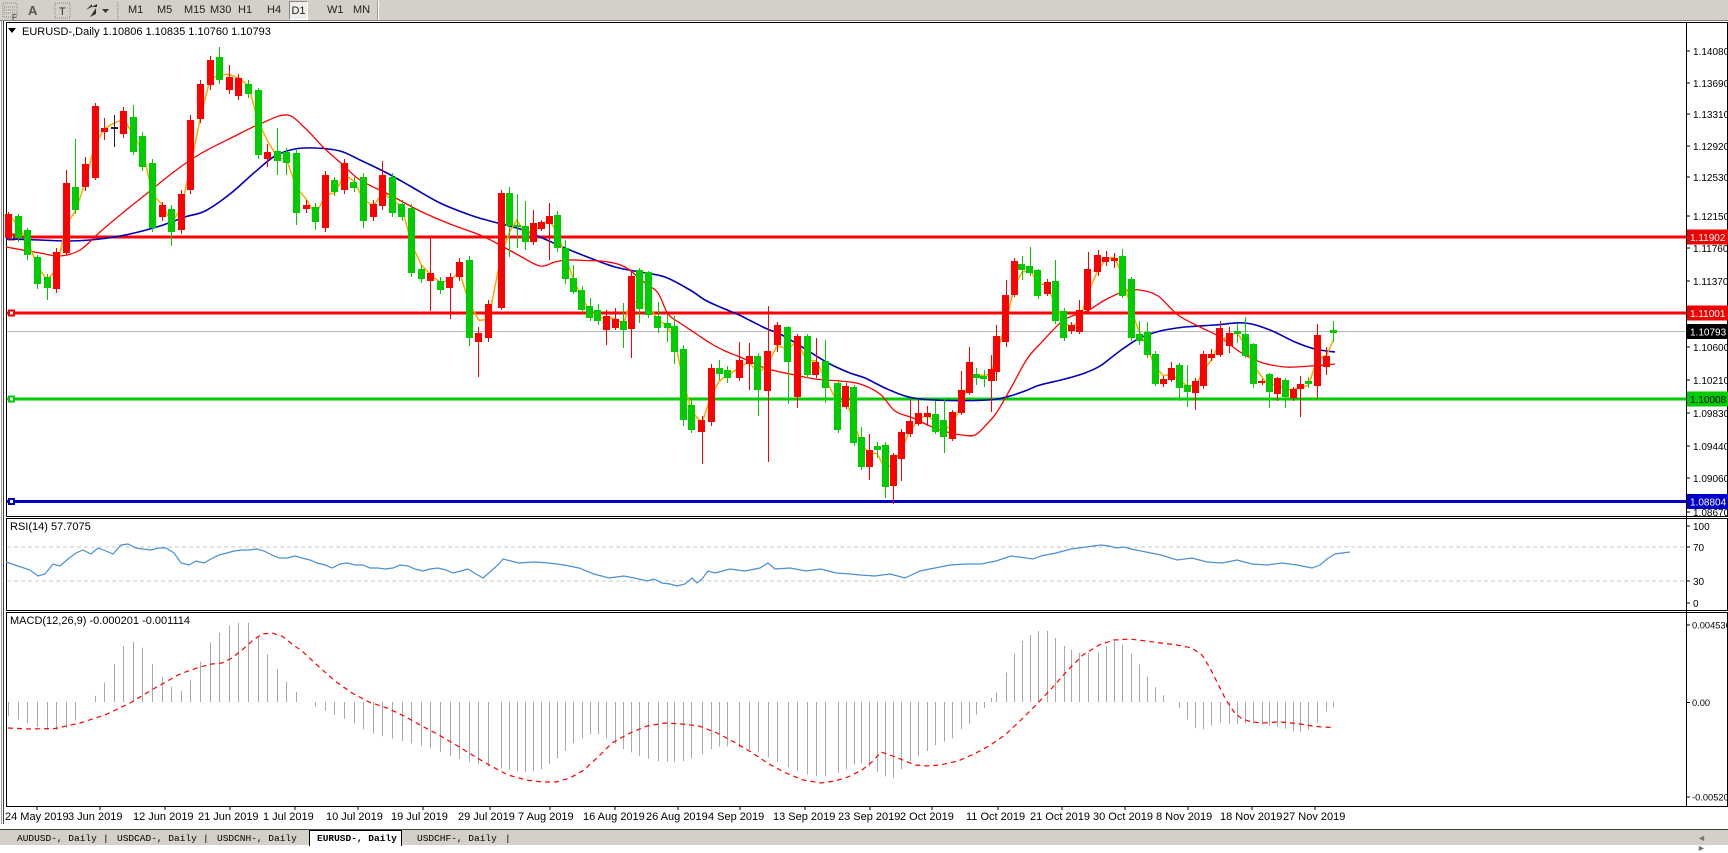 This screenshot has width=1728, height=853. Describe the element at coordinates (1710, 147) in the screenshot. I see `svg-text: 1.12920` at that location.